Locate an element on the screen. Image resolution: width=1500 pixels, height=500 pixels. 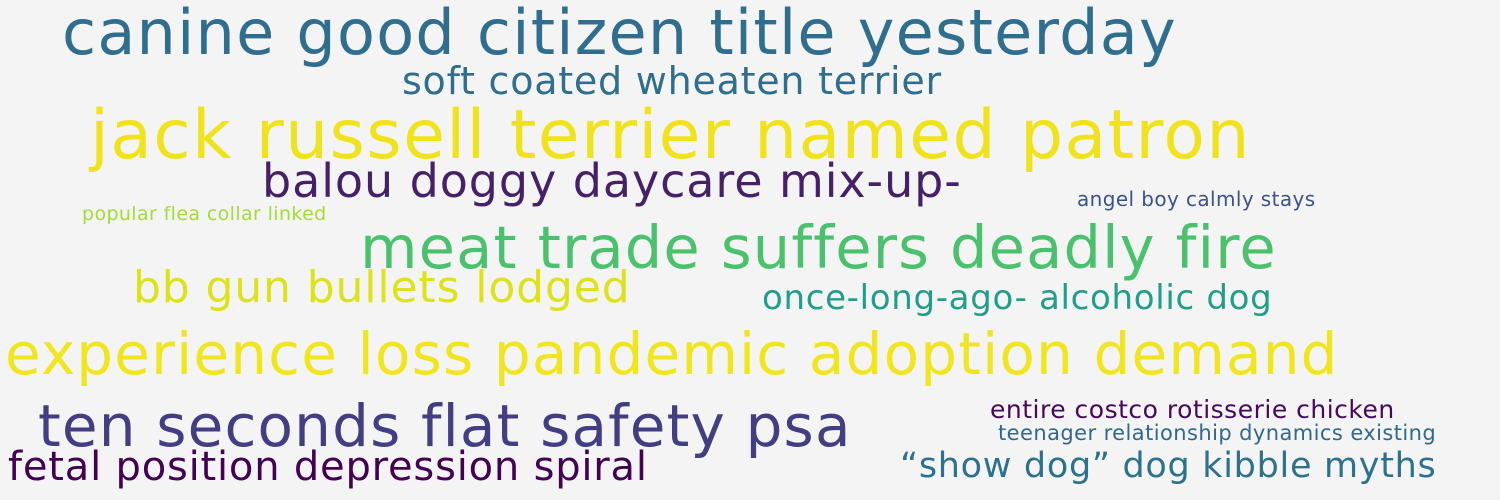
word-11: entire costco rotisserie chicken is located at coordinates (1192, 409).